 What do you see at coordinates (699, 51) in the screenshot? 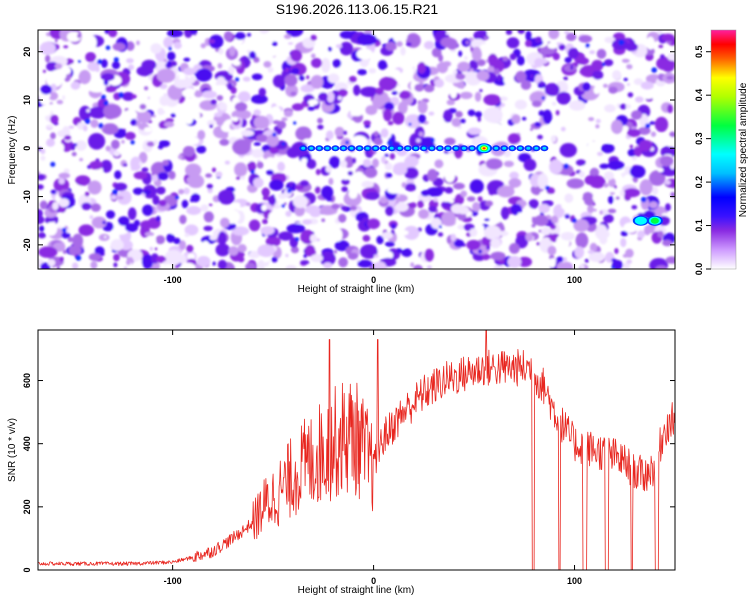
I see `colorbar-tick-label: 0.5` at bounding box center [699, 51].